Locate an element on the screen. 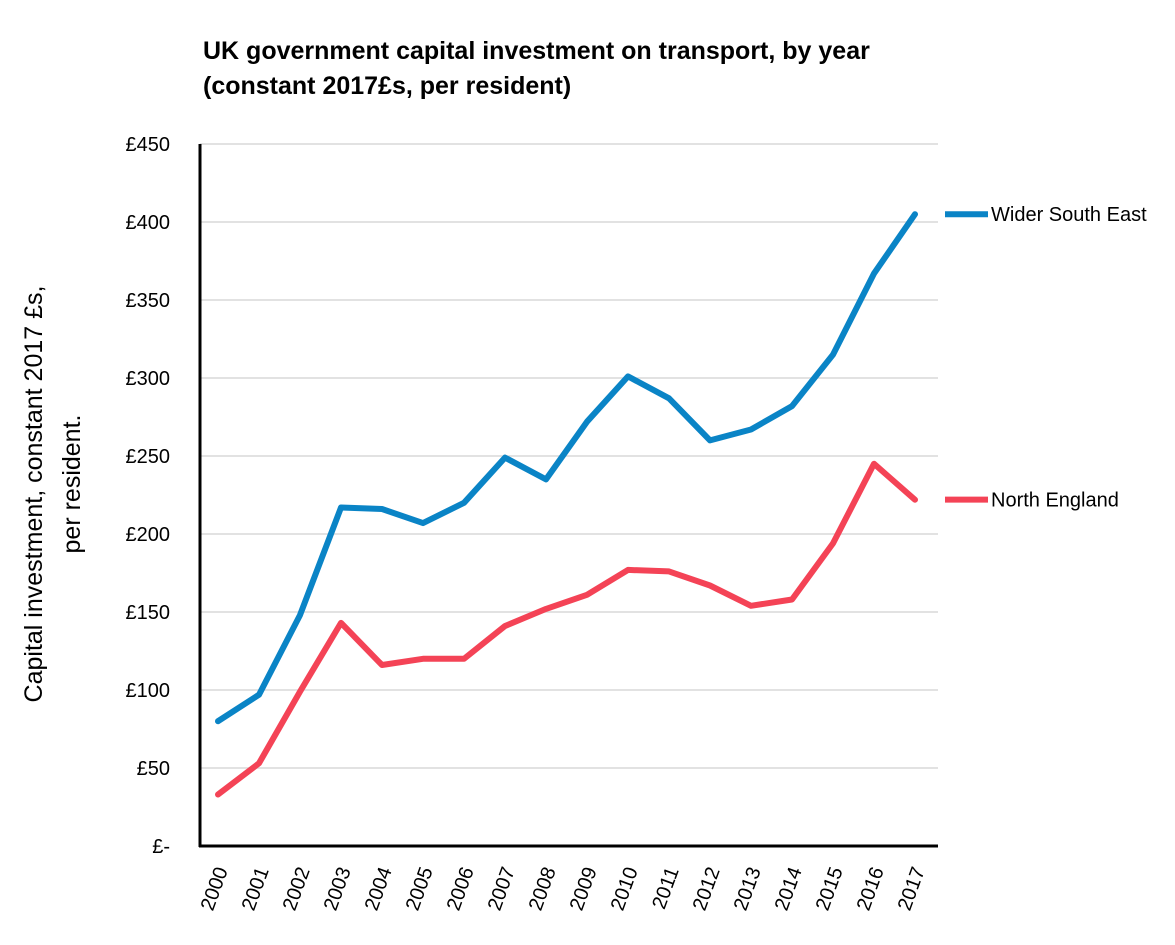 The image size is (1175, 945). x-tick-label: 2007 is located at coordinates (502, 888).